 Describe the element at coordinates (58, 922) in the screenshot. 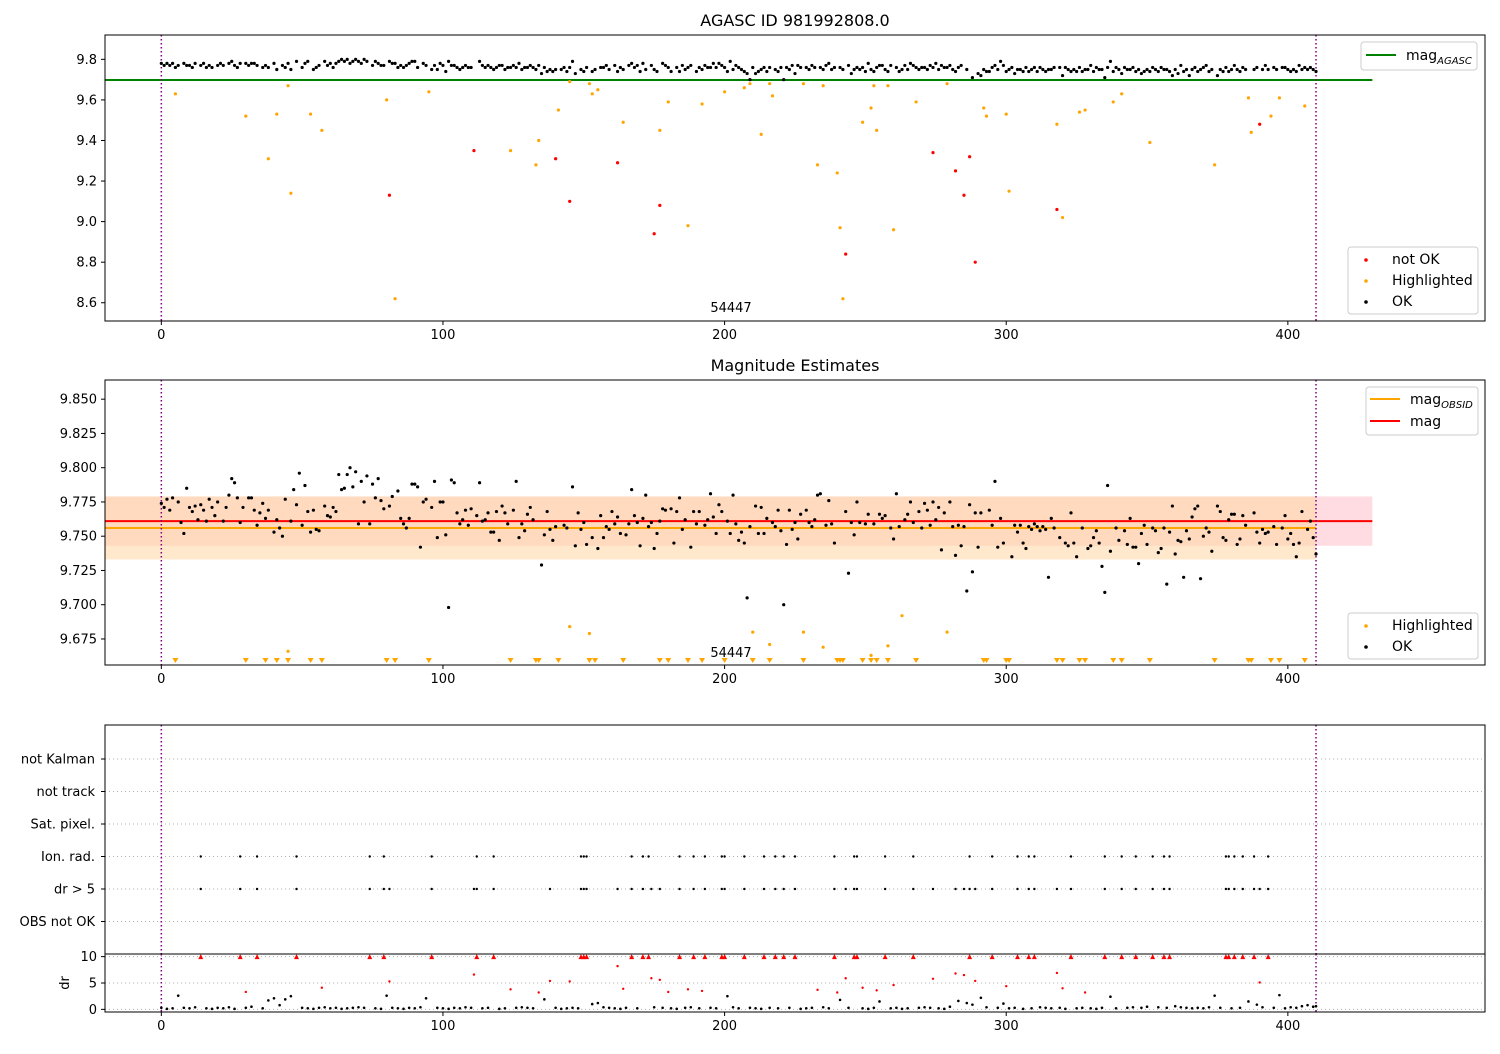

I see `flag-label: OBS not OK` at that location.